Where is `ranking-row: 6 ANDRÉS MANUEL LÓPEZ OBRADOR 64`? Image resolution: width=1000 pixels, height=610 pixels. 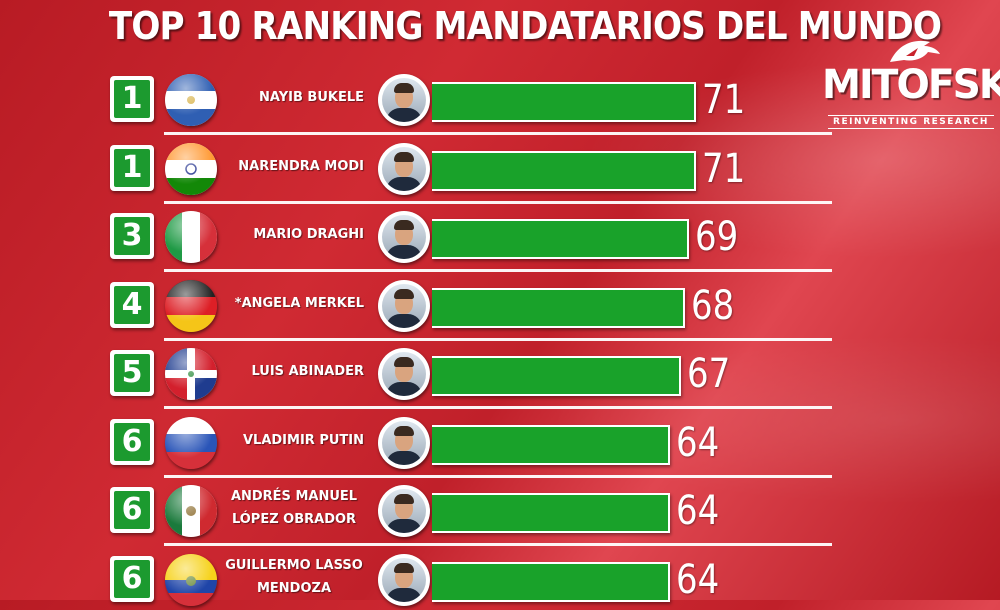 ranking-row: 6 ANDRÉS MANUEL LÓPEZ OBRADOR 64 is located at coordinates (500, 513).